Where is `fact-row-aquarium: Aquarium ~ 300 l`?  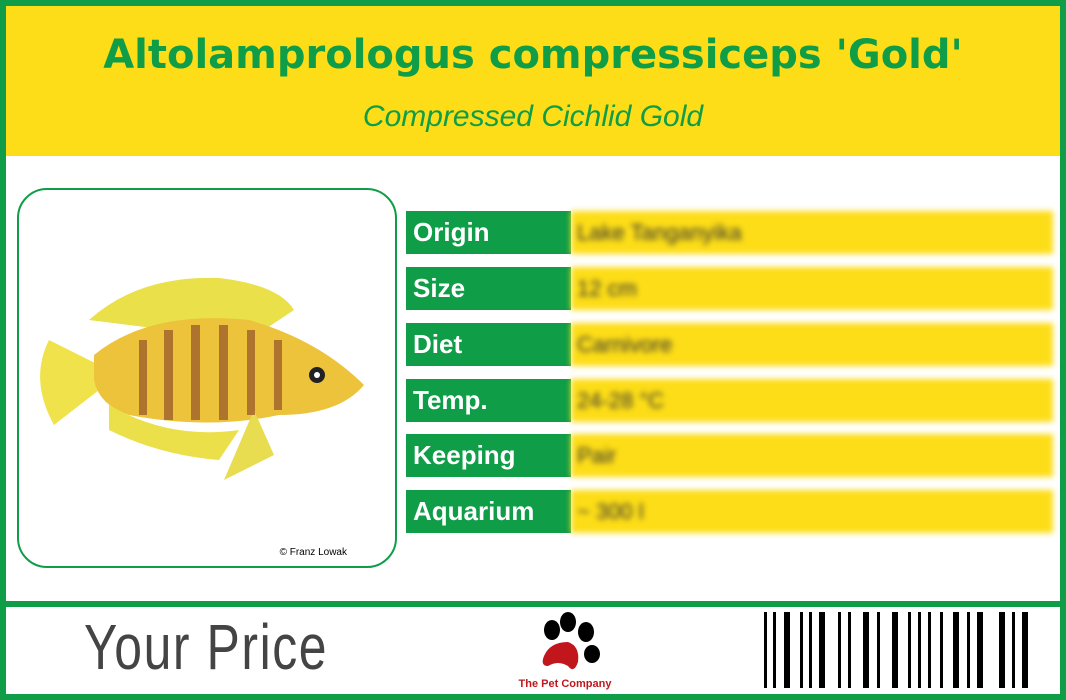 fact-row-aquarium: Aquarium ~ 300 l is located at coordinates (729, 511).